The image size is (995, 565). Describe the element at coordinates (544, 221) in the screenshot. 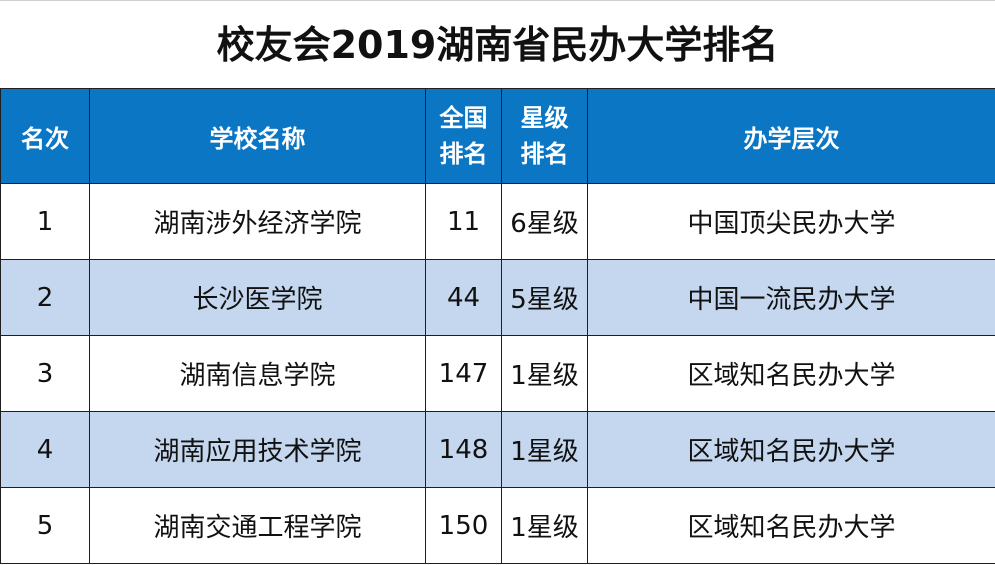

I see `cell-star-level: 6星级` at that location.